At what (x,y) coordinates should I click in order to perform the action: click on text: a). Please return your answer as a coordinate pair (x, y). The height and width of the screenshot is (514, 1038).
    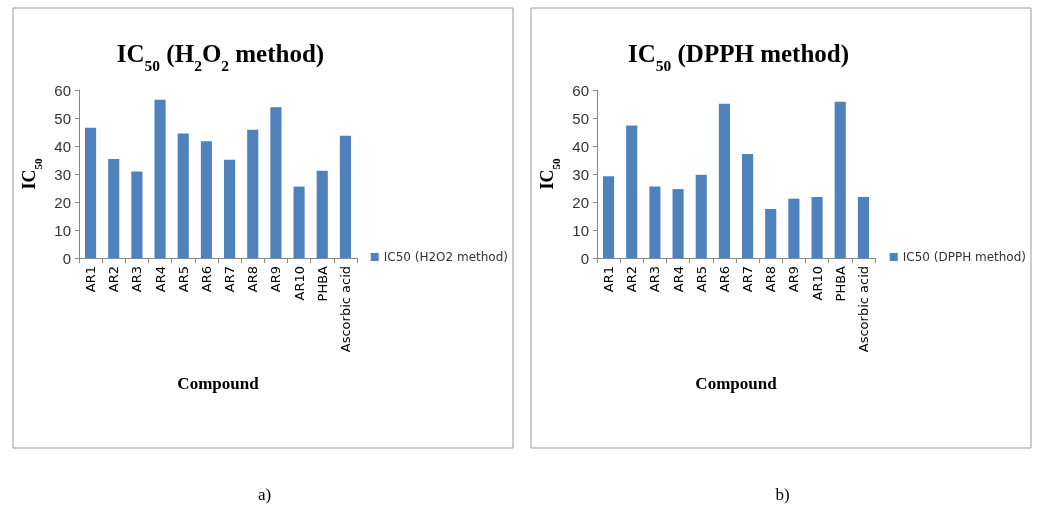
    Looking at the image, I should click on (264, 494).